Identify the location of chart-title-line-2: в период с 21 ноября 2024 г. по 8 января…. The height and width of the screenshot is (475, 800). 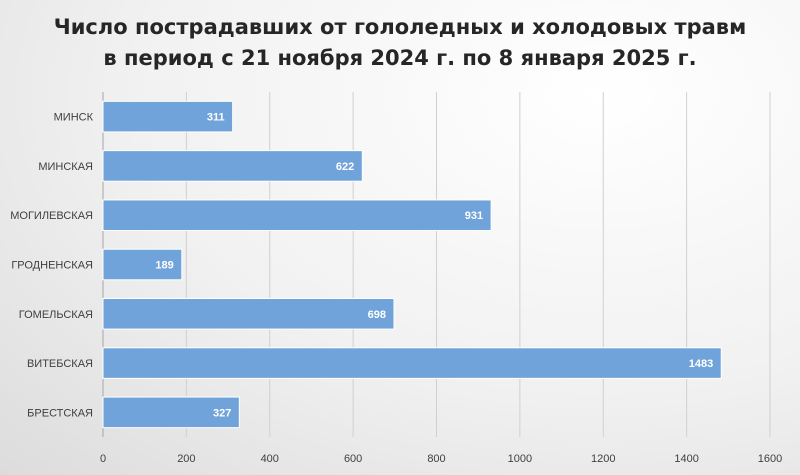
(400, 58).